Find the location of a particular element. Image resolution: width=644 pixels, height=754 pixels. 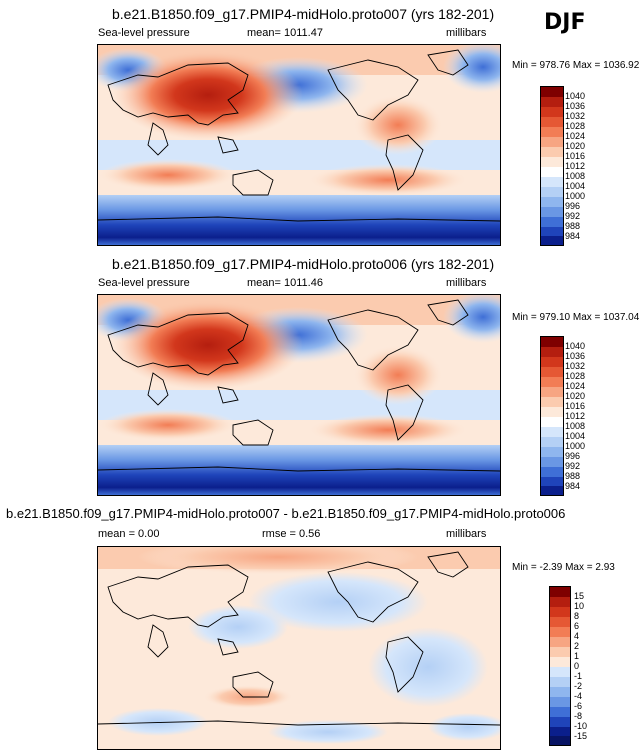

colorbar-1-label: 984 is located at coordinates (573, 236).